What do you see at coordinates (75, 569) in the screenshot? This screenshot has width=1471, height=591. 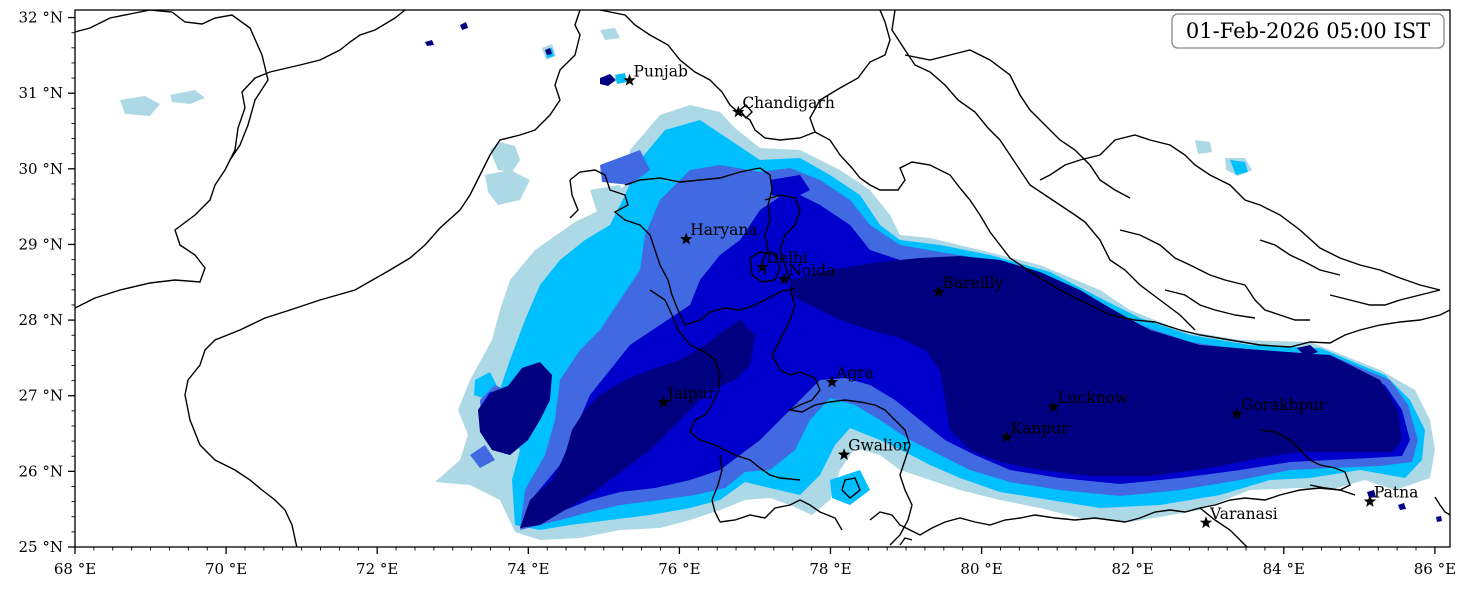 I see `x-tick-label: 68 °E` at bounding box center [75, 569].